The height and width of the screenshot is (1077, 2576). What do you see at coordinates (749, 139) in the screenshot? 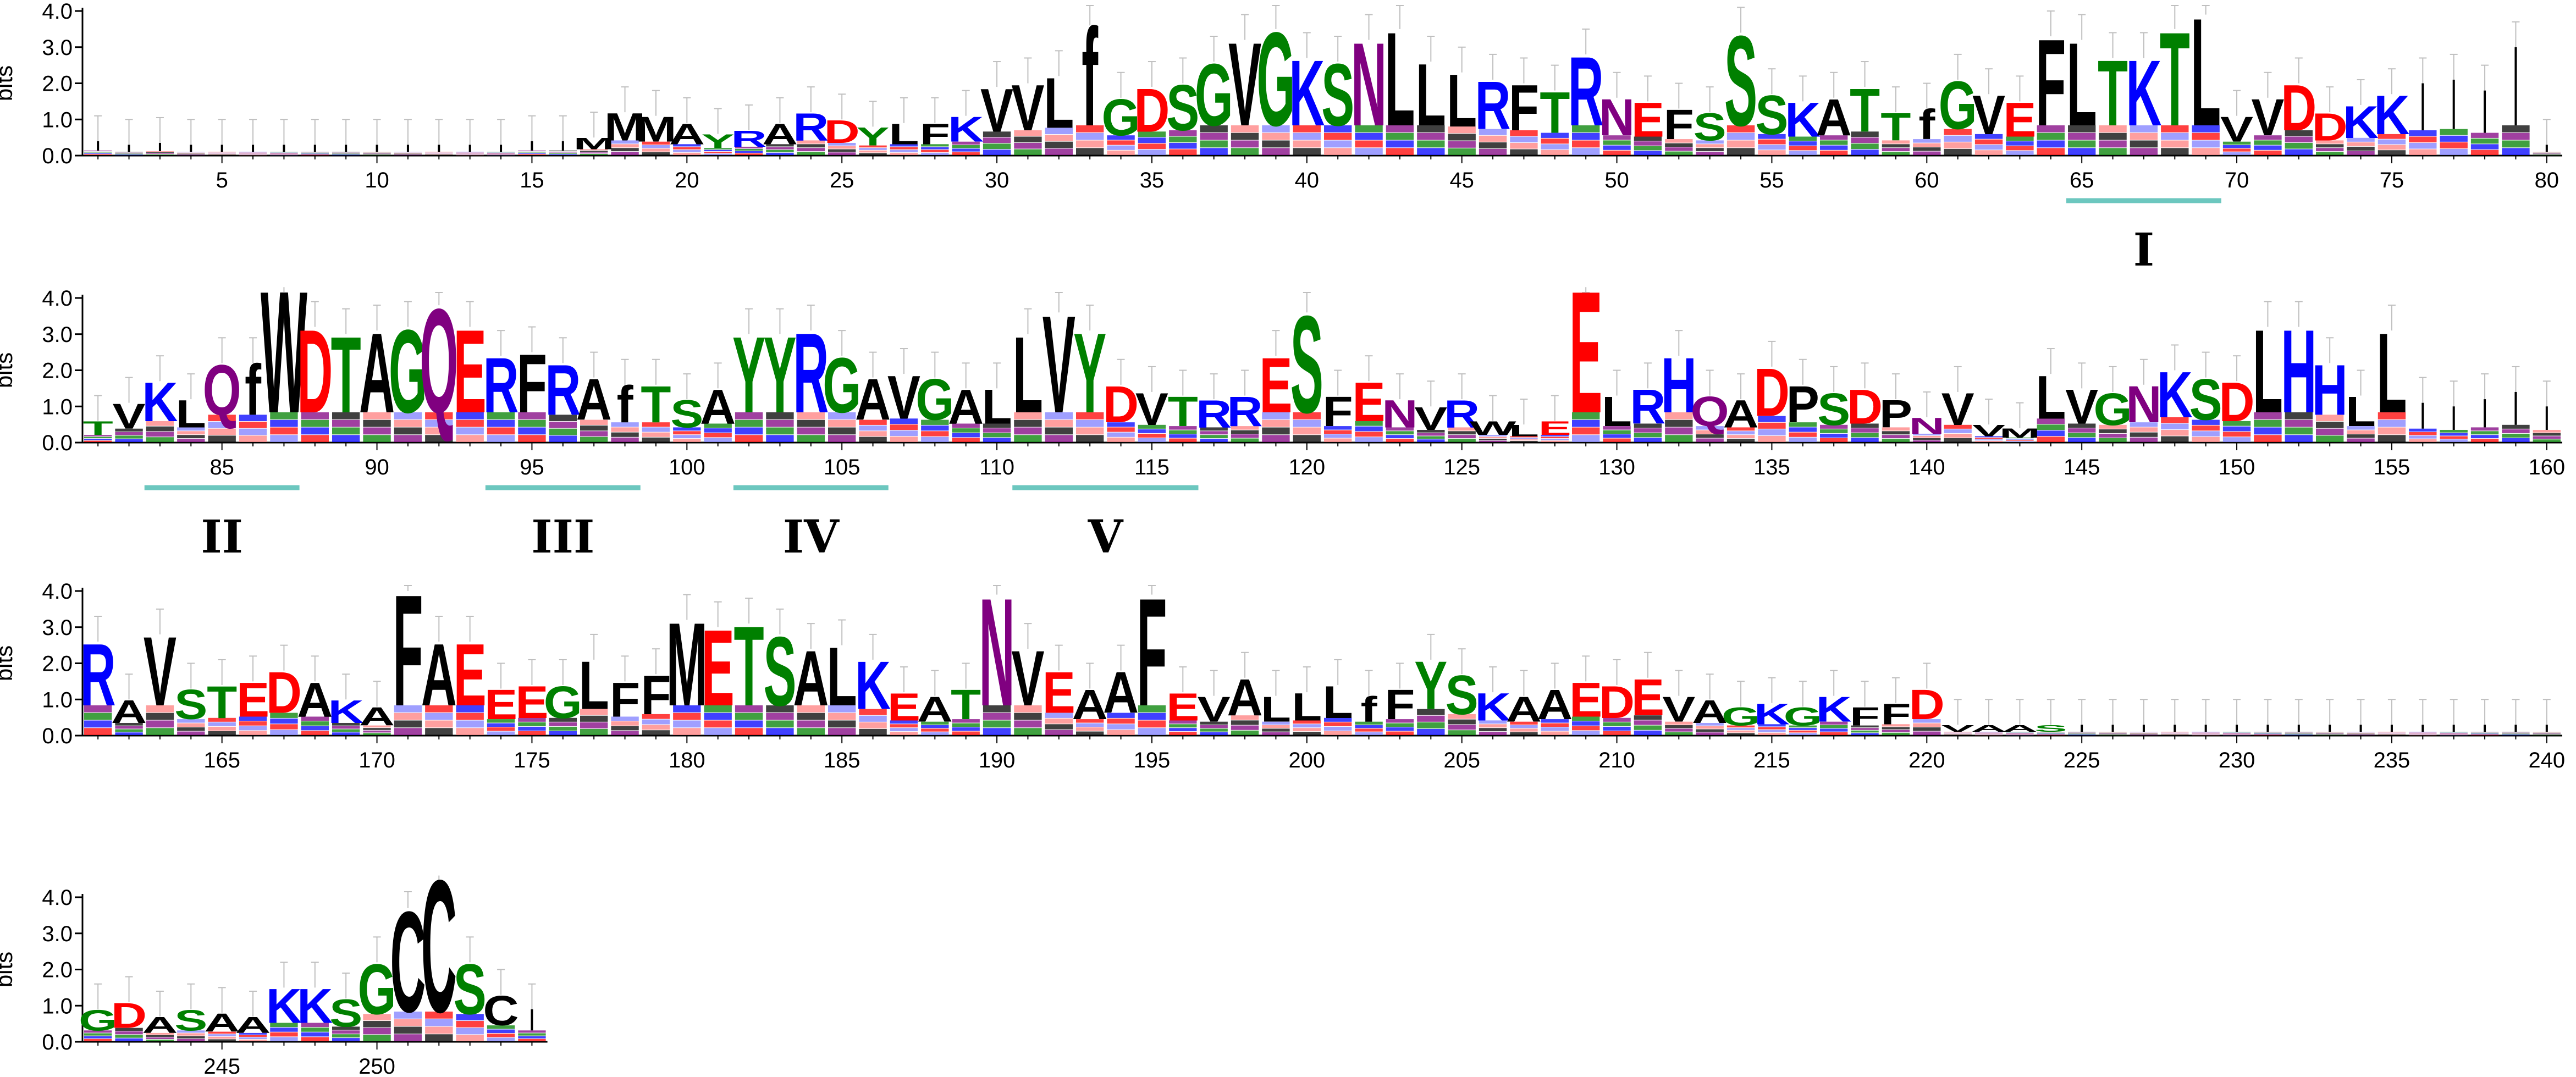
I see `residue-letter: R` at bounding box center [749, 139].